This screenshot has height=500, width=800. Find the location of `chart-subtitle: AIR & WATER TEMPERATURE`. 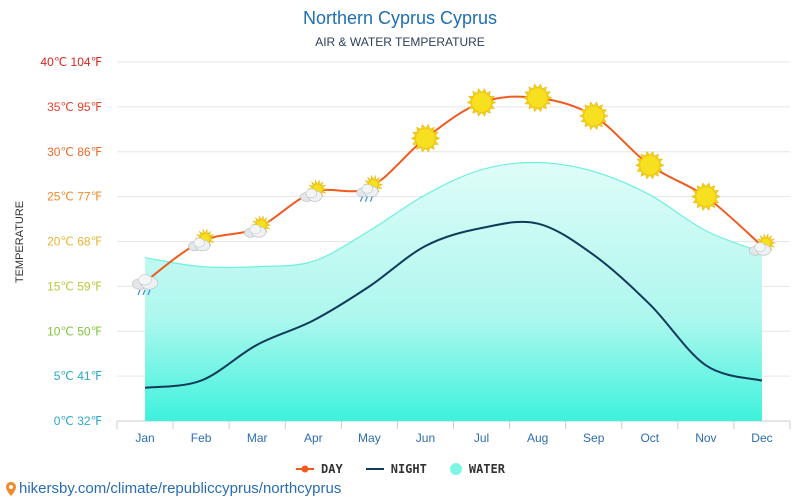

chart-subtitle: AIR & WATER TEMPERATURE is located at coordinates (400, 42).